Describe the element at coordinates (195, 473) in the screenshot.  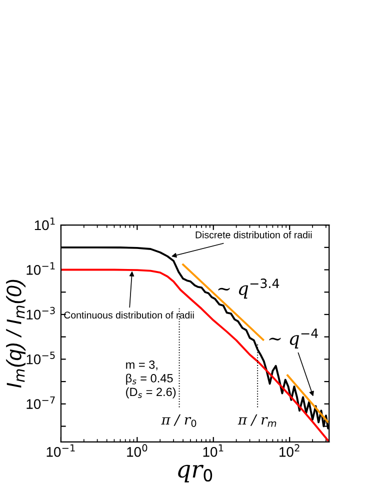
I see `x-axis-title: qr$_{0}$` at that location.